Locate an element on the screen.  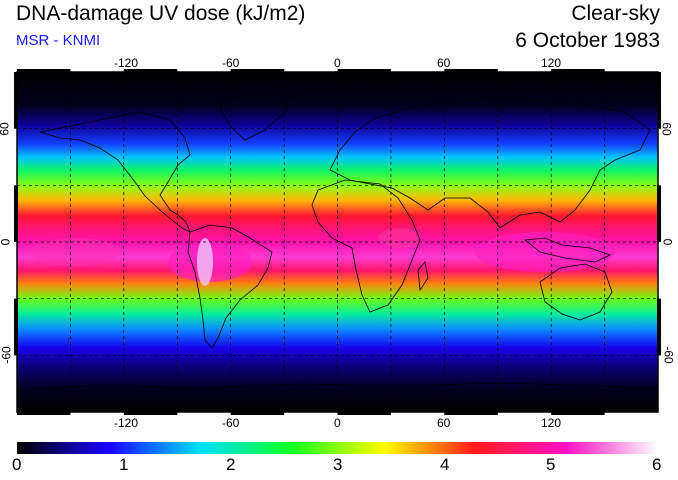
hotspot-east-africa is located at coordinates (400, 238).